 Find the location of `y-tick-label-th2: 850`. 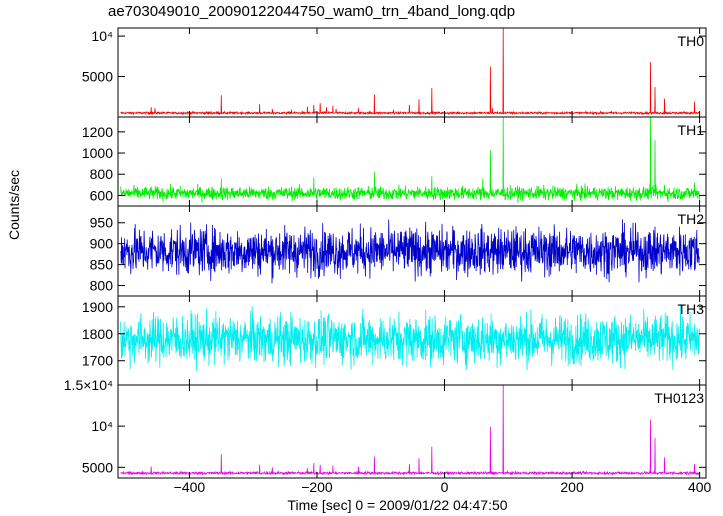

y-tick-label-th2: 850 is located at coordinates (102, 265).